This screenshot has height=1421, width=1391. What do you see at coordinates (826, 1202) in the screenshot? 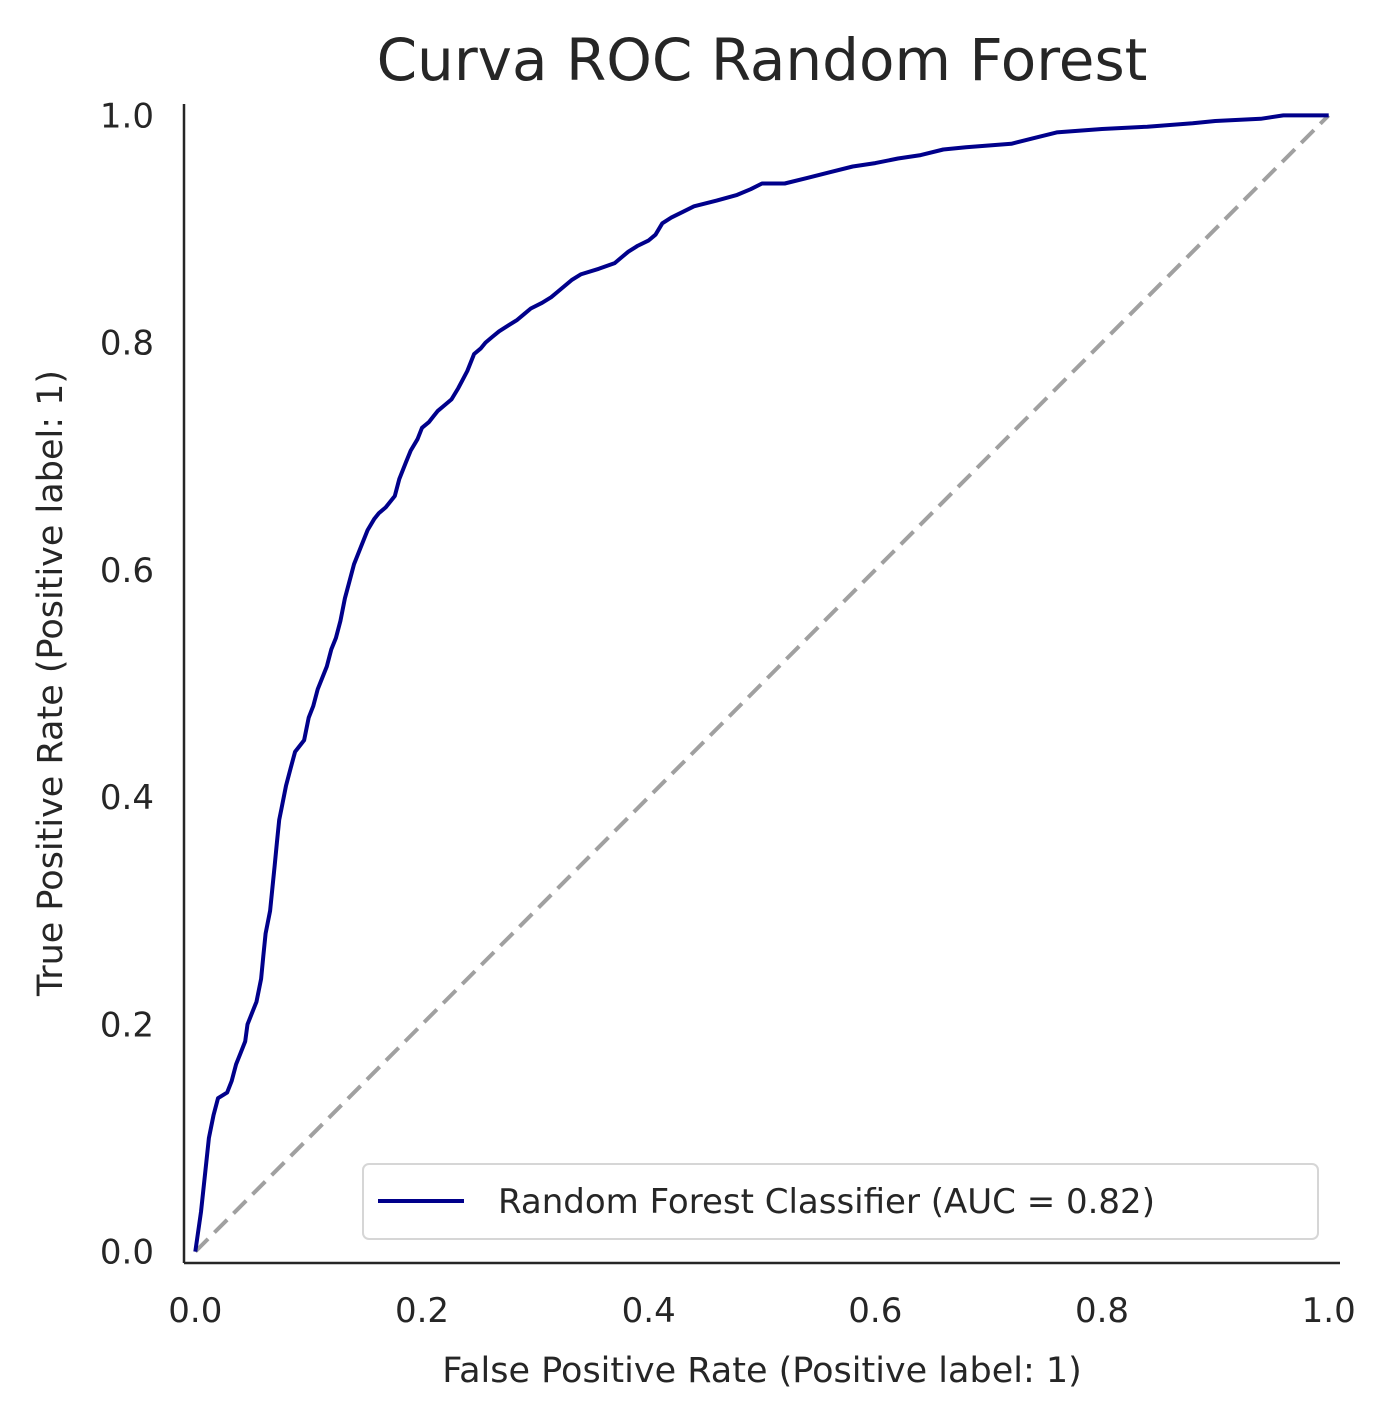
I see `legend-label: Random Forest Classifier (AUC = 0.82)` at bounding box center [826, 1202].